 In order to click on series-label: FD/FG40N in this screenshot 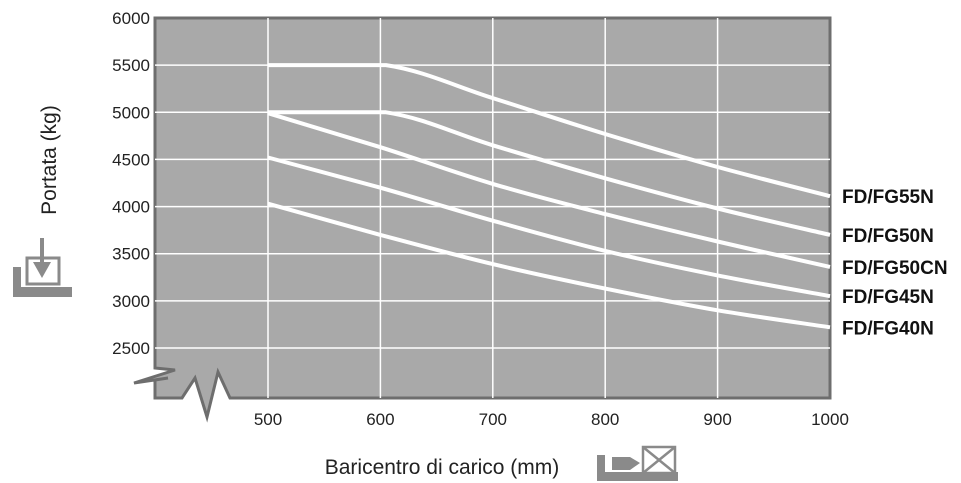, I will do `click(888, 328)`.